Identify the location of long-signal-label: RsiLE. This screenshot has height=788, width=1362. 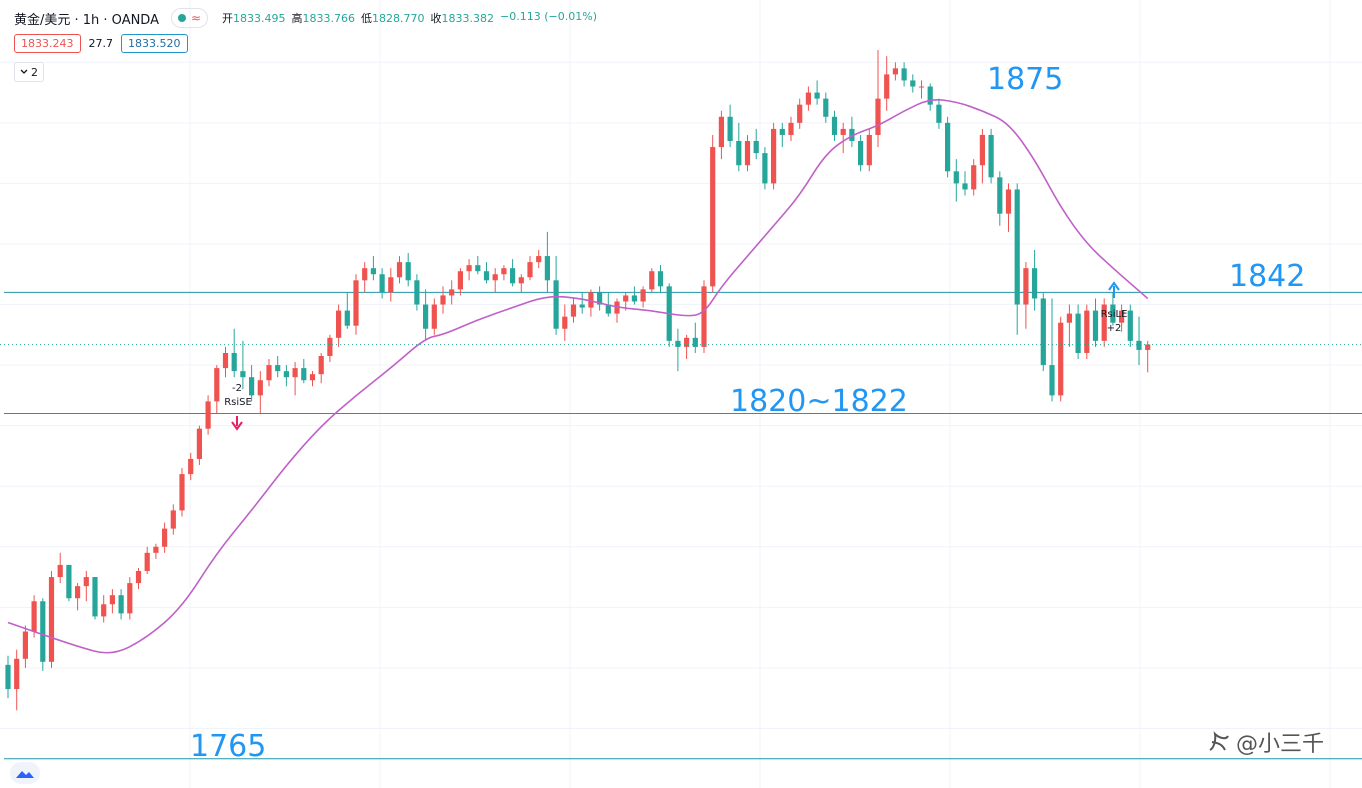
(1114, 314).